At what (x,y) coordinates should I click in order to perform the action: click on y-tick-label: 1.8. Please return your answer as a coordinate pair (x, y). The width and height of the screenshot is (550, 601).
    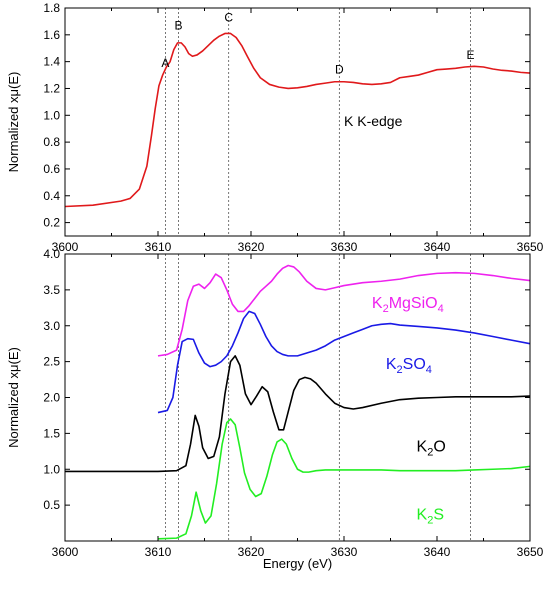
    Looking at the image, I should click on (51, 8).